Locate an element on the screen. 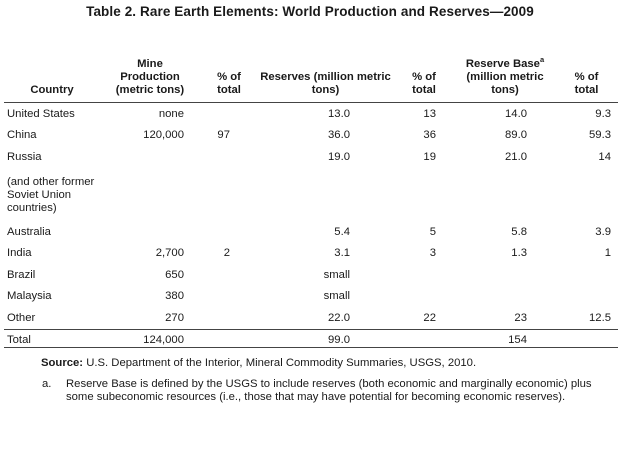  cell-base: 23 is located at coordinates (520, 317).